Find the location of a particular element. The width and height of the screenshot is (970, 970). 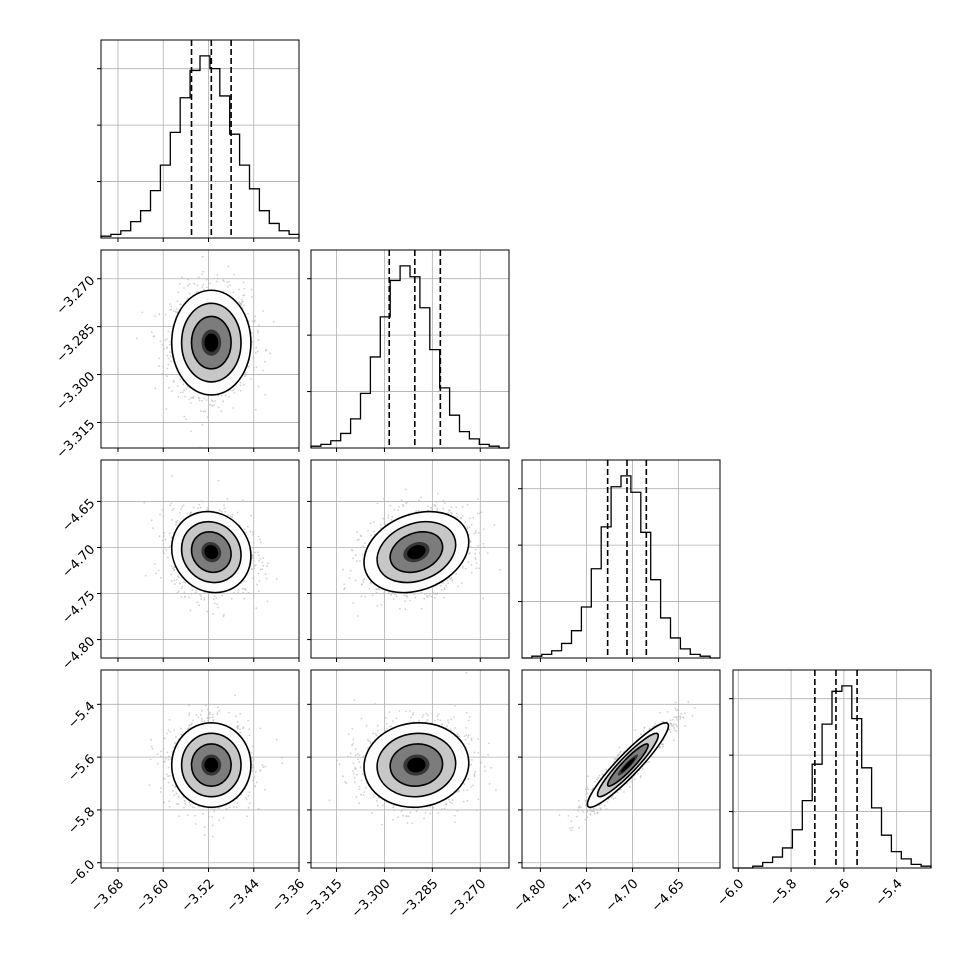

panel-frame is located at coordinates (410, 349).